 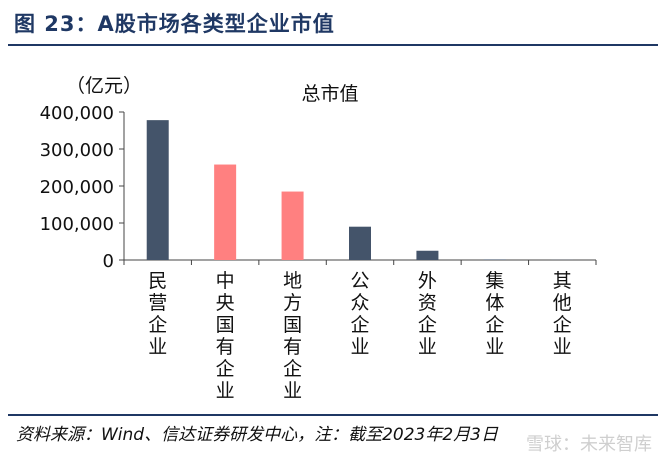 What do you see at coordinates (589, 443) in the screenshot?
I see `watermark: 雪球：未来智库` at bounding box center [589, 443].